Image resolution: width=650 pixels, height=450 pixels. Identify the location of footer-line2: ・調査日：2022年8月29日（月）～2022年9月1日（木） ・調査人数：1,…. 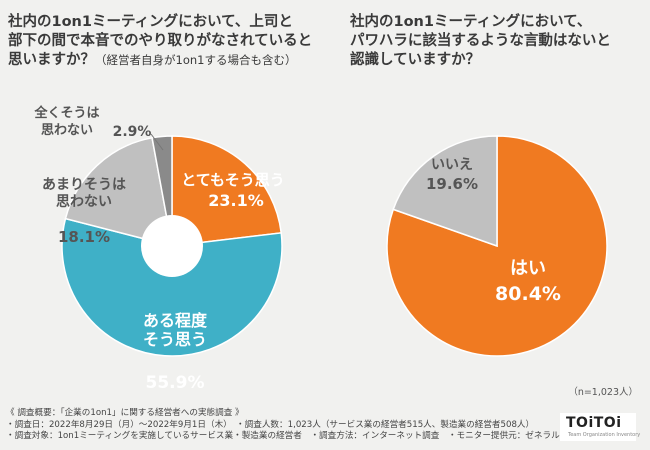
(270, 424).